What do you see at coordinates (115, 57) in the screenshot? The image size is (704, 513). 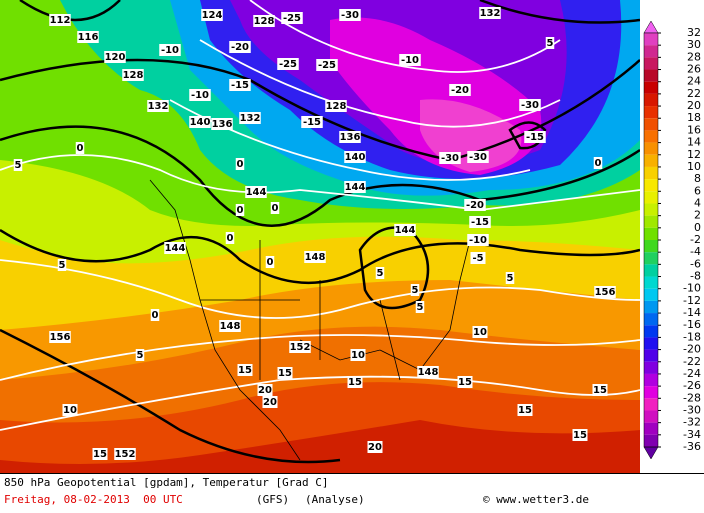 I see `contour-label: 120` at bounding box center [115, 57].